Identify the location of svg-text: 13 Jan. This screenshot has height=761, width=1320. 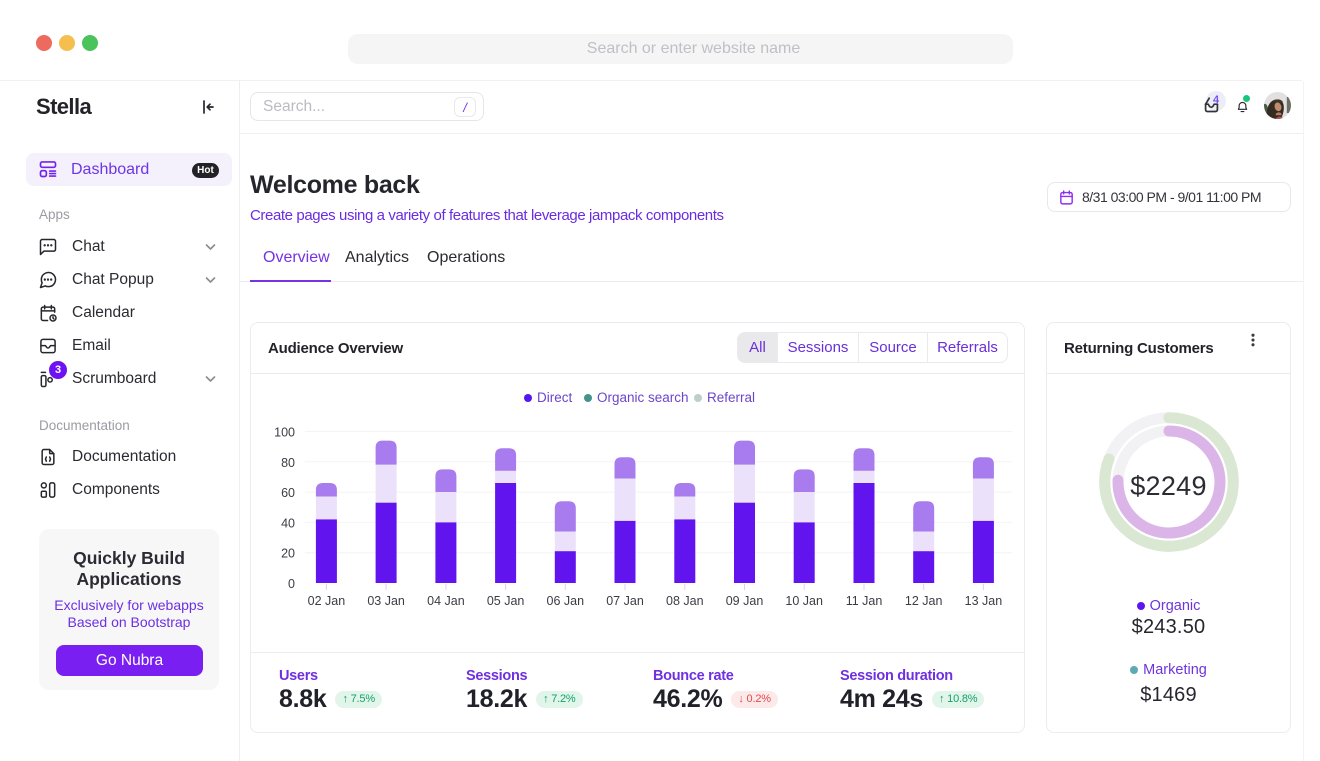
(984, 601).